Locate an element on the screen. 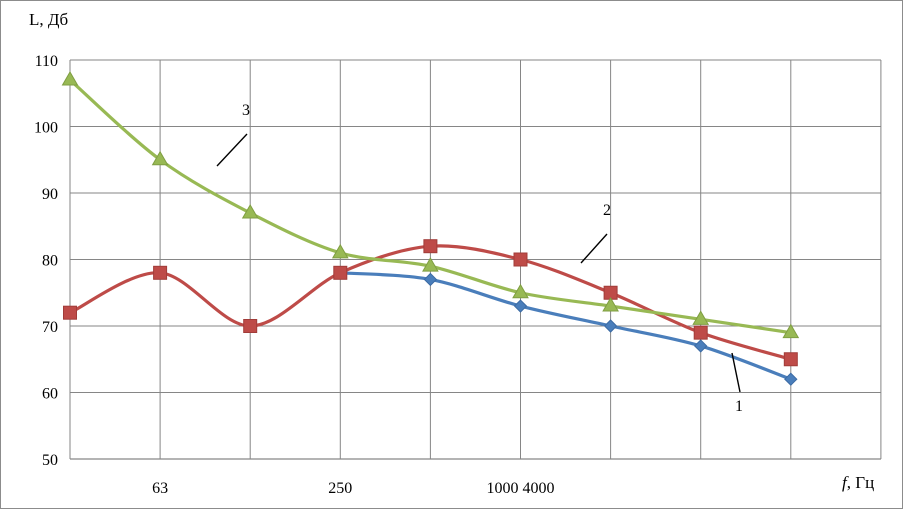 The width and height of the screenshot is (903, 510). x-axis-label-symbol: f is located at coordinates (845, 482).